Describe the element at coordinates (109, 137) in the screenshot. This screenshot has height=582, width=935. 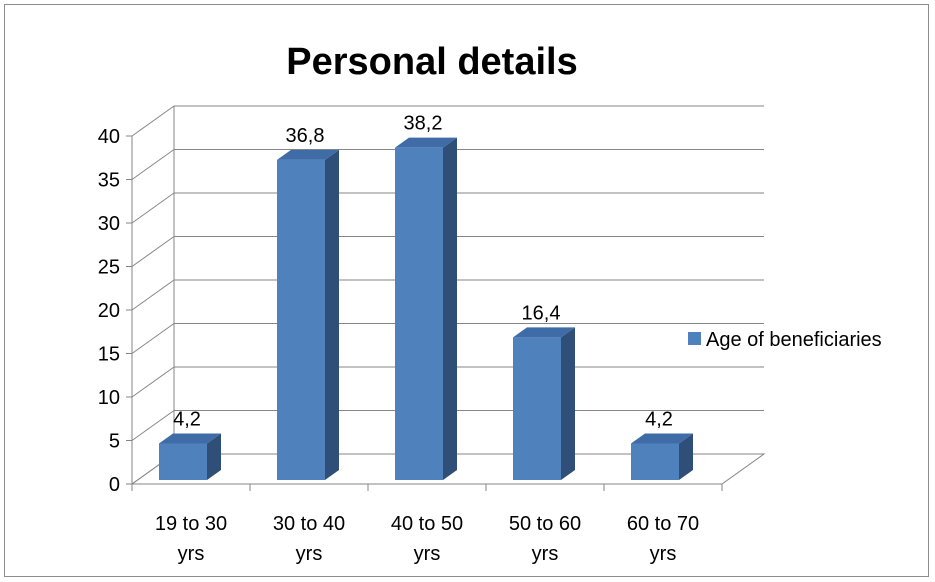
I see `y-tick-label: 40` at that location.